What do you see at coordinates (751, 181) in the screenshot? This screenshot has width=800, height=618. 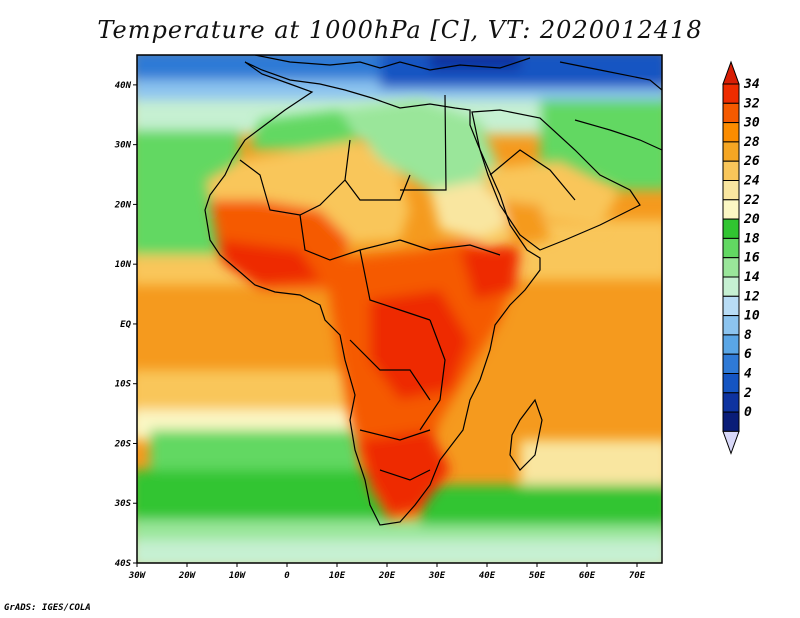 I see `colorbar-label: 24` at bounding box center [751, 181].